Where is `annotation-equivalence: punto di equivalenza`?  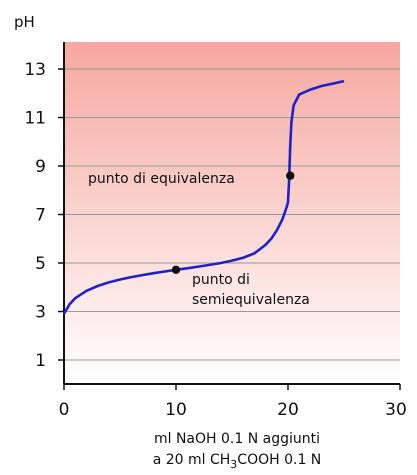
annotation-equivalence: punto di equivalenza is located at coordinates (161, 179).